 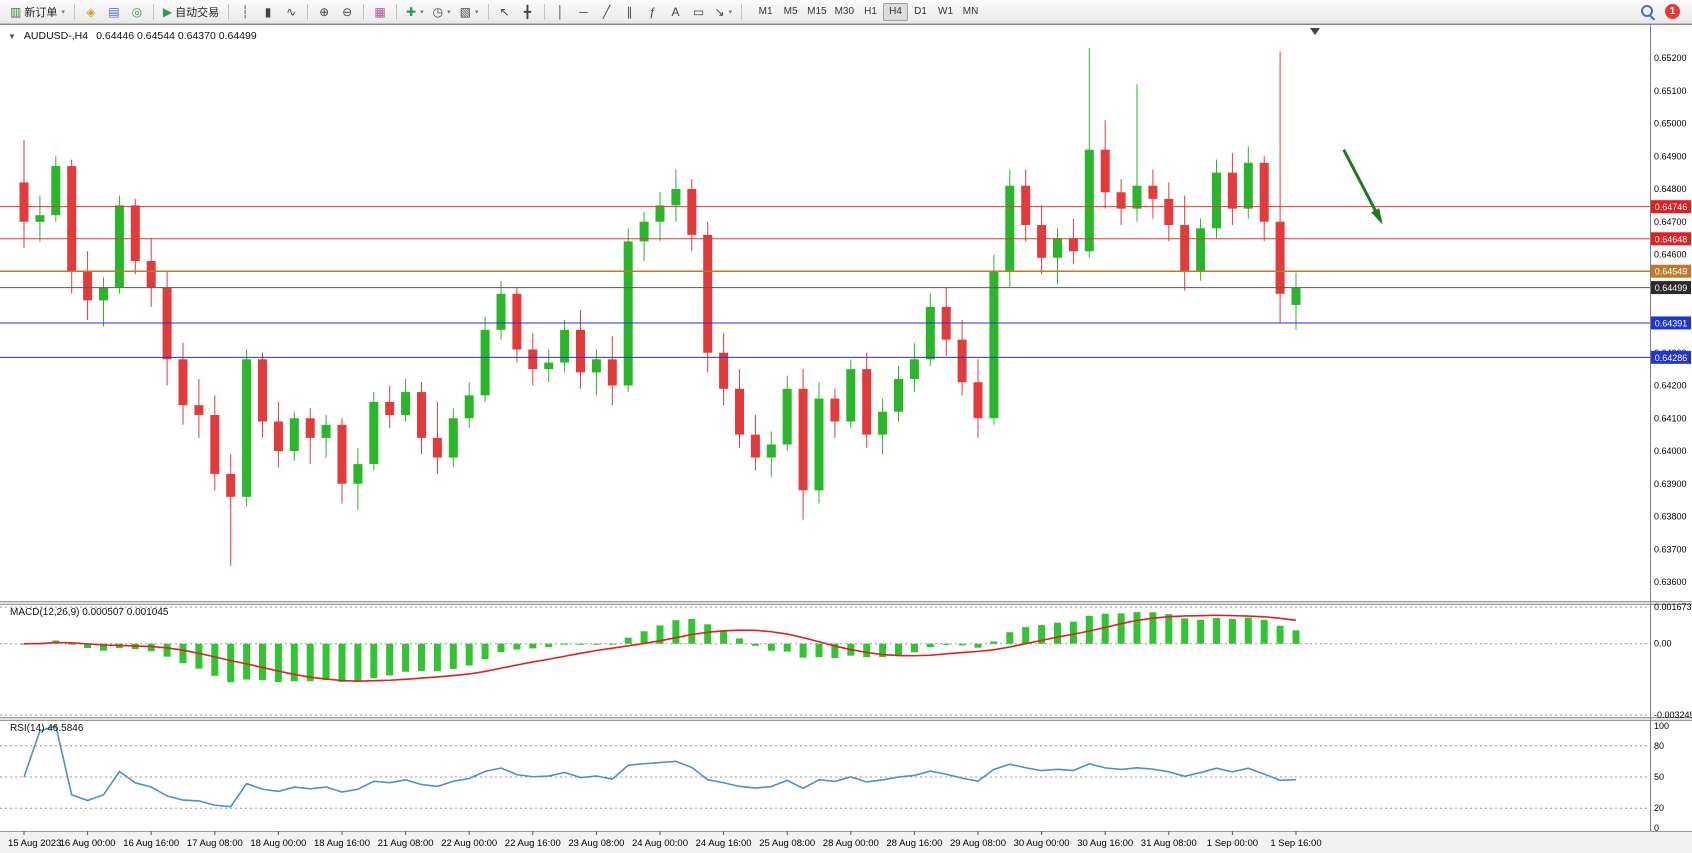 I want to click on svg-text: 0, so click(x=1656, y=828).